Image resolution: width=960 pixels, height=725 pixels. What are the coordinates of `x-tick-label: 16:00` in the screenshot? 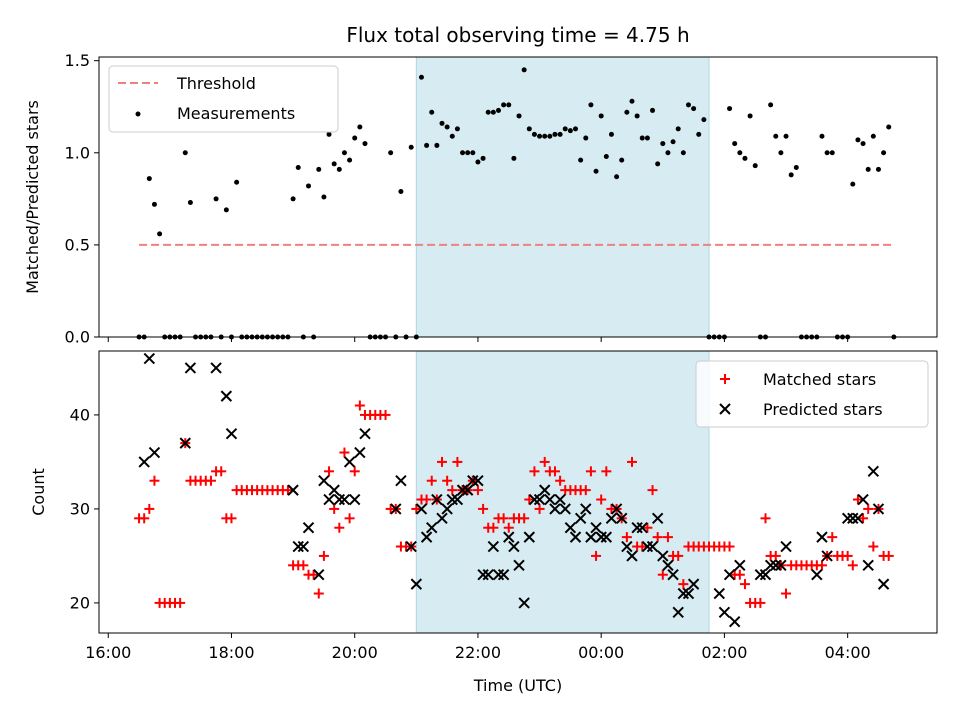 It's located at (108, 652).